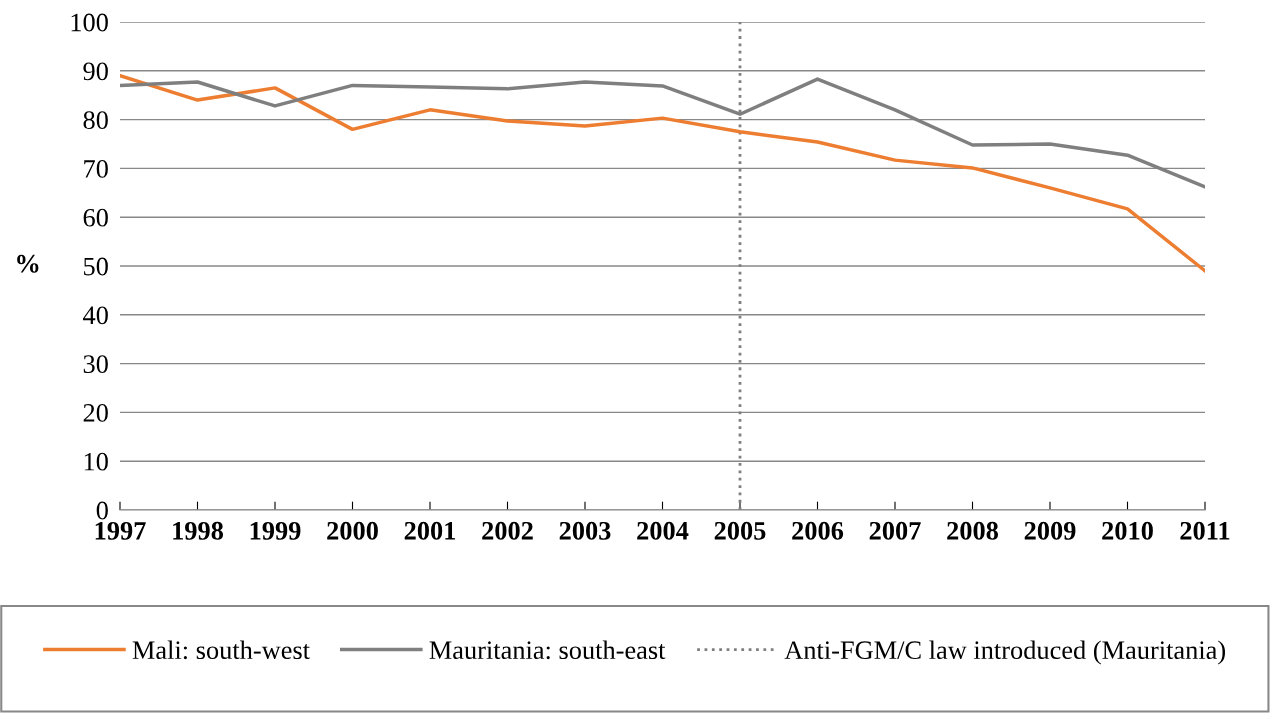 The height and width of the screenshot is (713, 1271). Describe the element at coordinates (430, 530) in the screenshot. I see `x-tick-label: 2001` at that location.